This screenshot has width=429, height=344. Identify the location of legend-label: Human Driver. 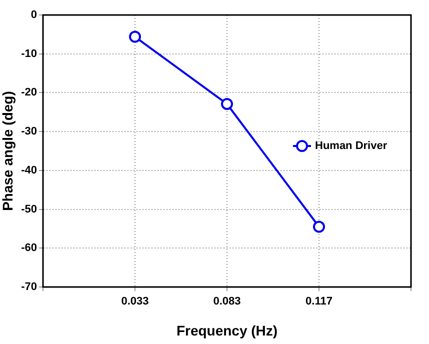
(351, 146).